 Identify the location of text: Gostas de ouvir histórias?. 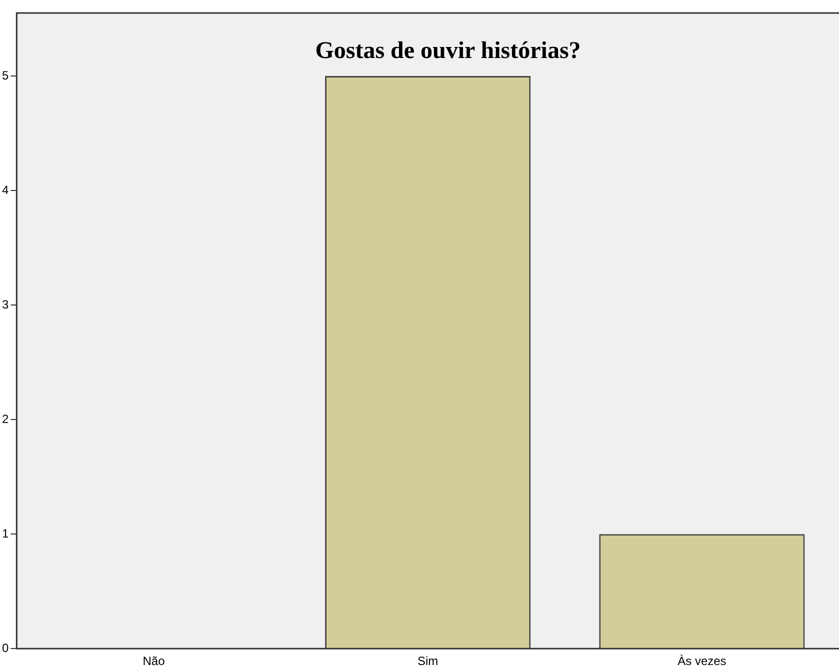
(448, 51).